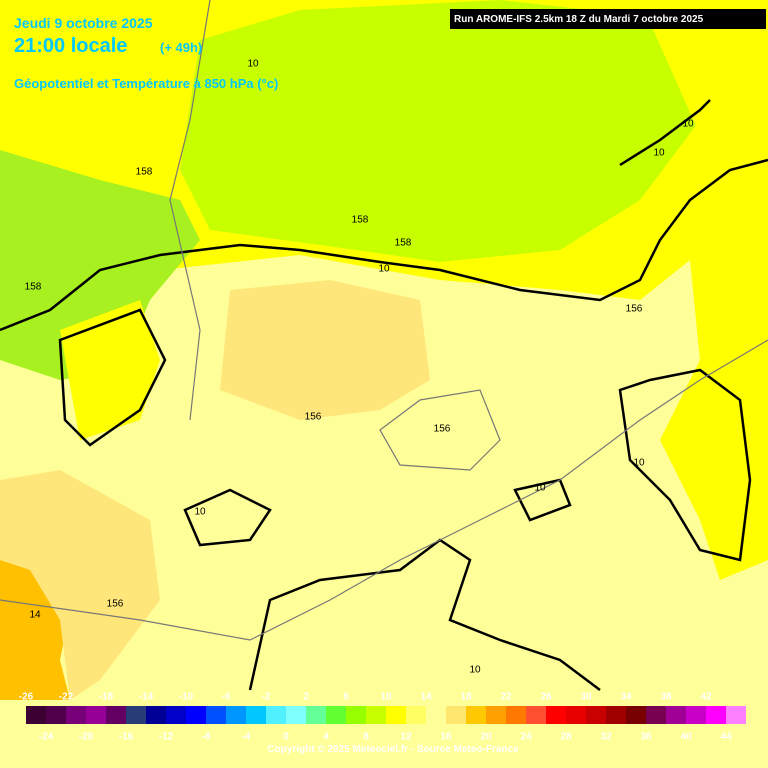 The image size is (768, 768). Describe the element at coordinates (586, 697) in the screenshot. I see `colorbar-label: 30` at that location.